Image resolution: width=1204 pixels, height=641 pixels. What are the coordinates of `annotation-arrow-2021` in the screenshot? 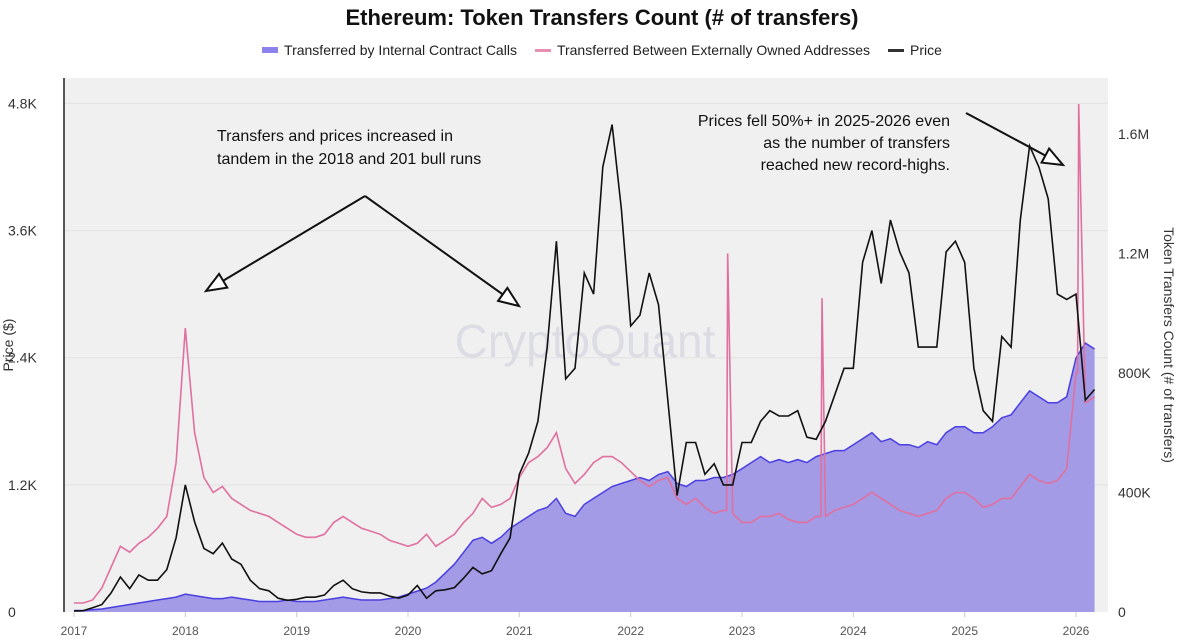 It's located at (442, 251).